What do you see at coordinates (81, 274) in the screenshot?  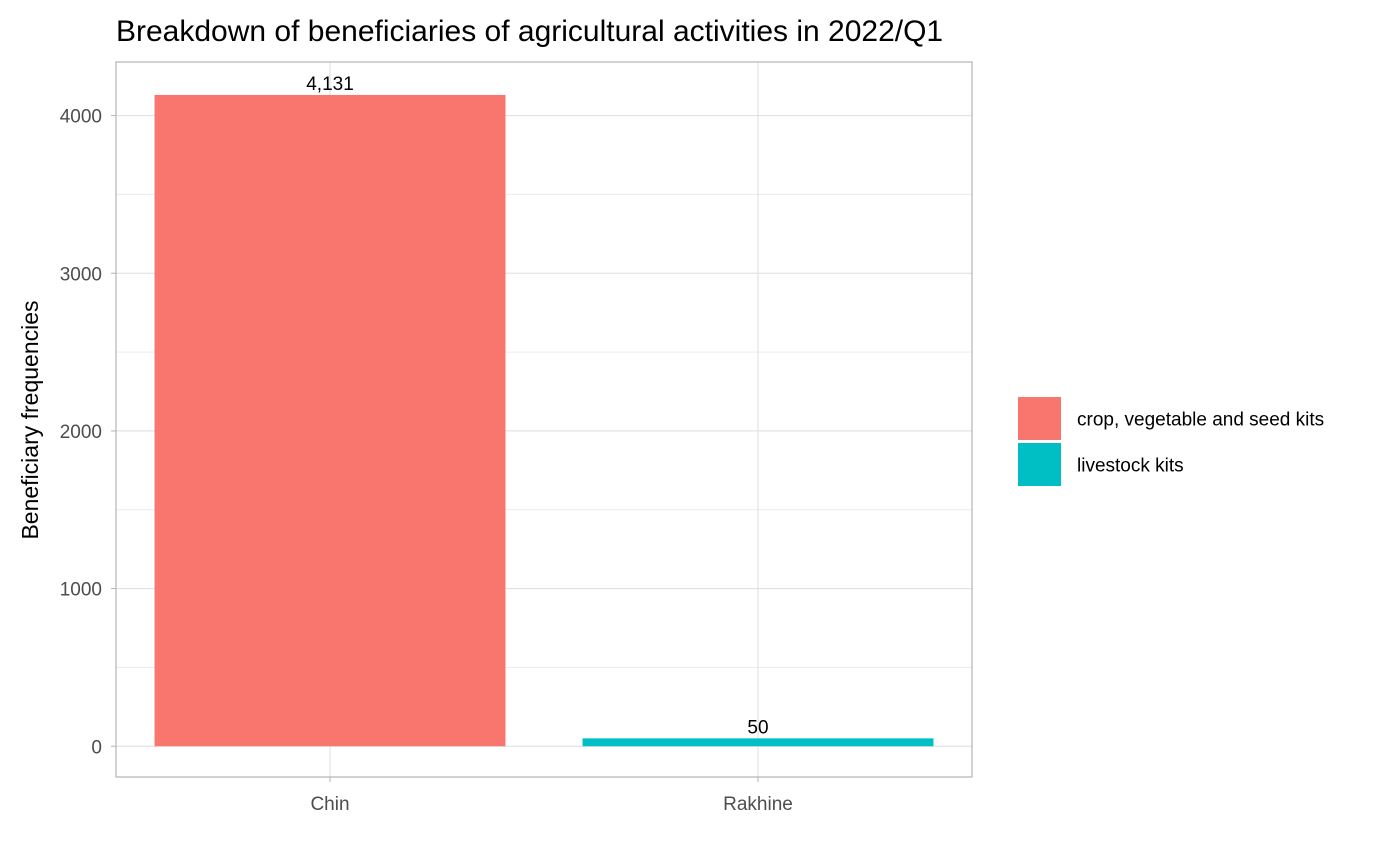 I see `y-tick-label: 3000` at bounding box center [81, 274].